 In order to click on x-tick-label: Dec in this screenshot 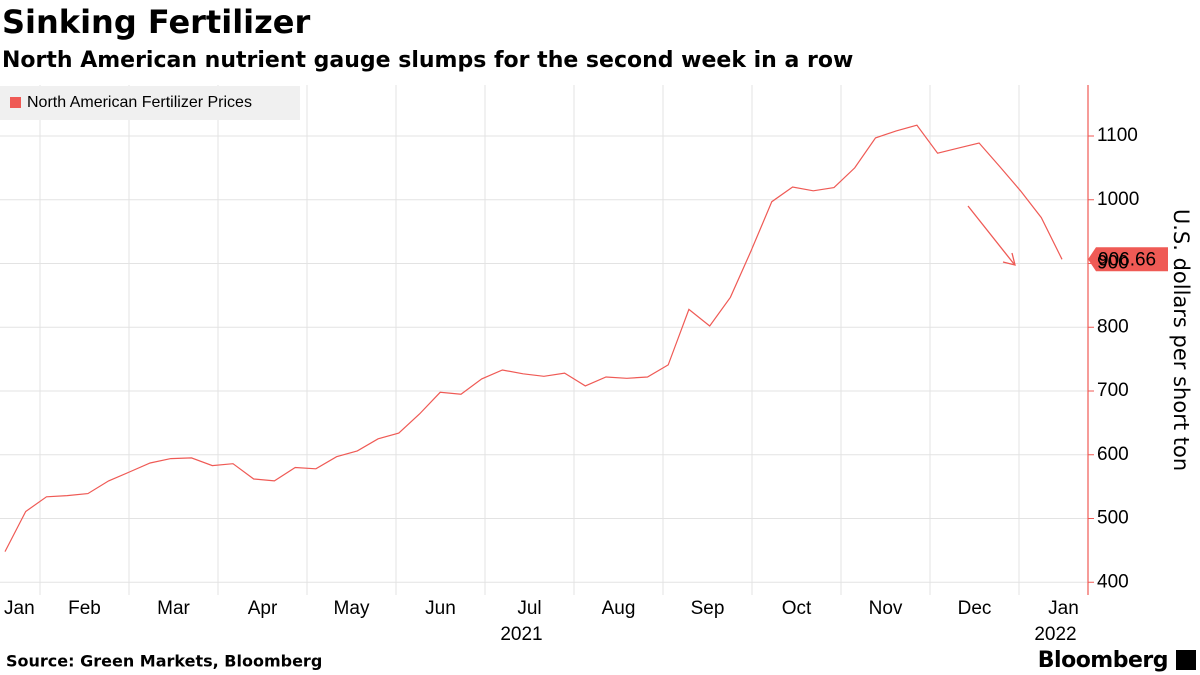, I will do `click(975, 608)`.